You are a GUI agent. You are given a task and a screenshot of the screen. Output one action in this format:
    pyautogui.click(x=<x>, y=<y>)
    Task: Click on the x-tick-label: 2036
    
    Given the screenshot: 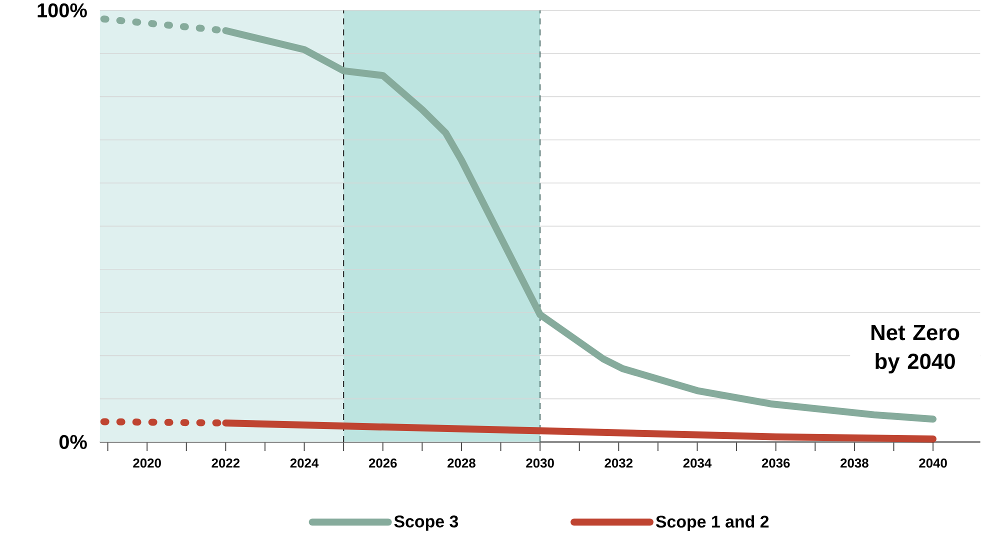 What is the action you would take?
    pyautogui.click(x=776, y=463)
    